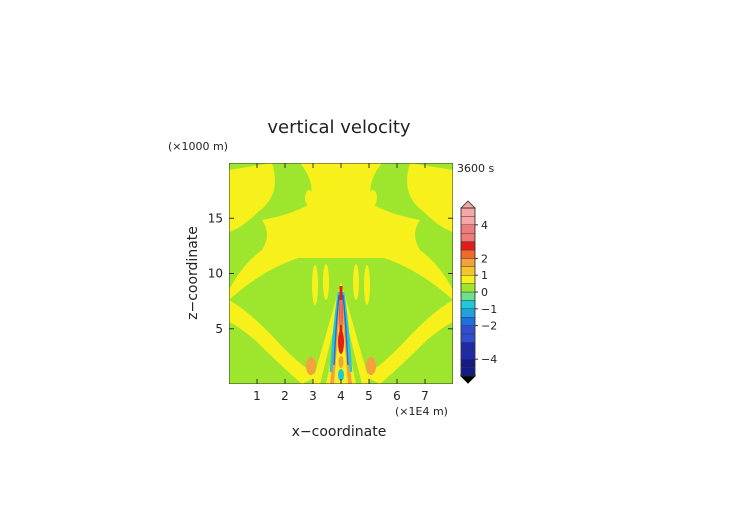 The image size is (752, 532). Describe the element at coordinates (341, 335) in the screenshot. I see `central-plume-core` at that location.